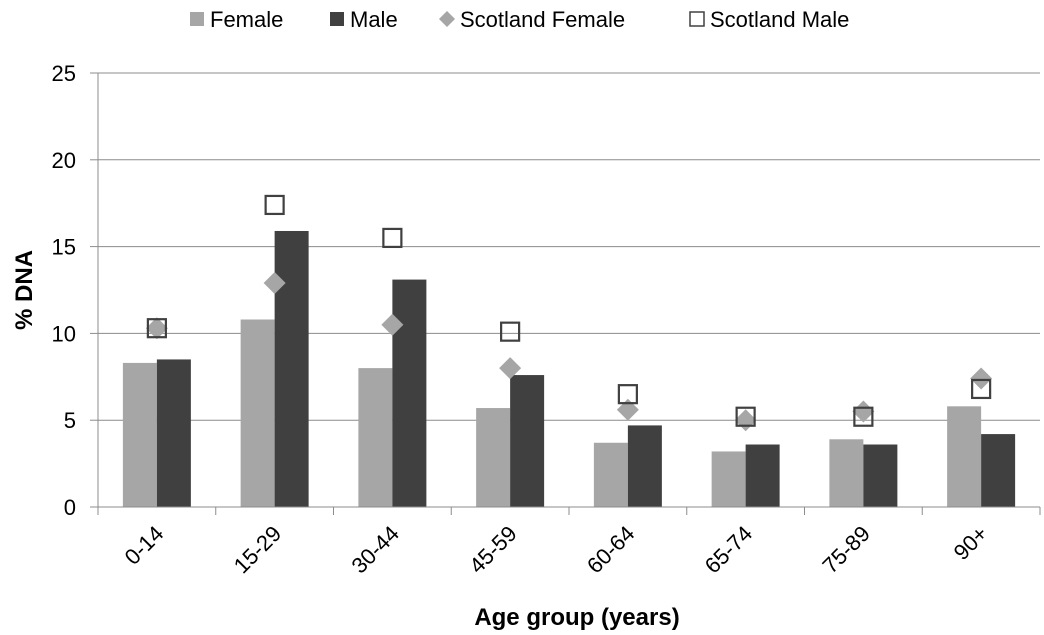 The height and width of the screenshot is (635, 1044). Describe the element at coordinates (492, 549) in the screenshot. I see `x-tick-label: 45-59` at that location.